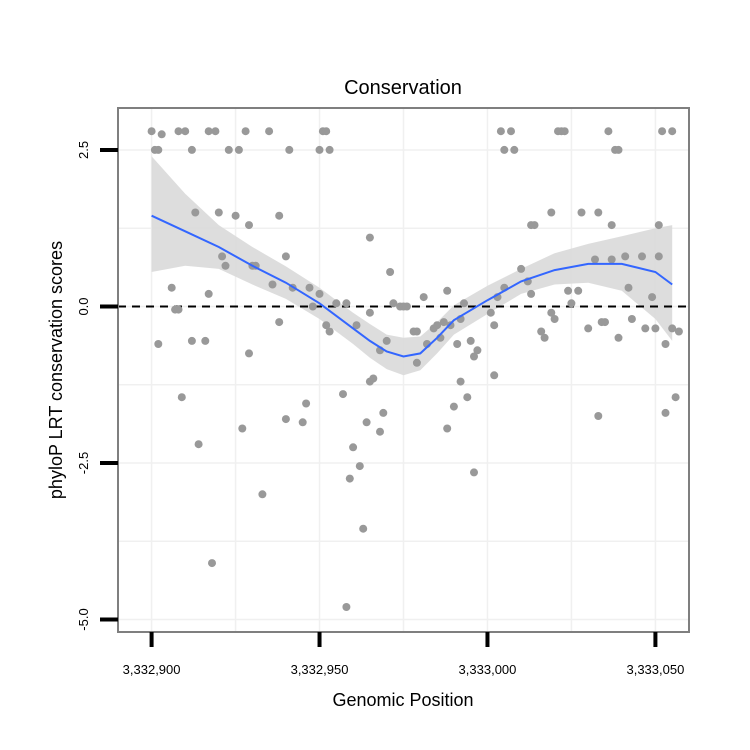 This screenshot has height=750, width=750. I want to click on y-axis-label: phyloP LRT conservation scores, so click(56, 370).